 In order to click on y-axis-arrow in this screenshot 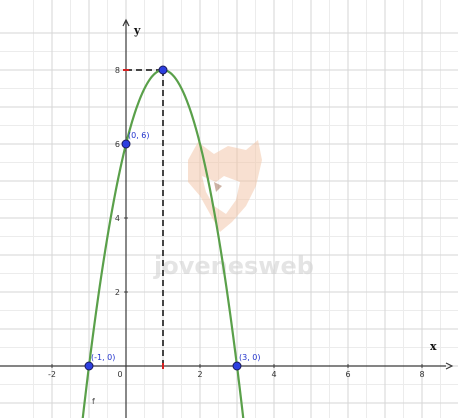, I will do `click(126, 22)`.